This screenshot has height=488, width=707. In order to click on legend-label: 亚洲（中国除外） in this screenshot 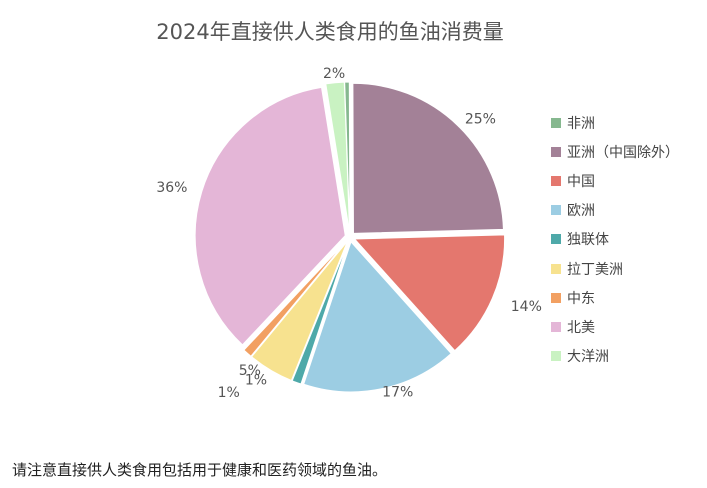, I will do `click(623, 152)`.